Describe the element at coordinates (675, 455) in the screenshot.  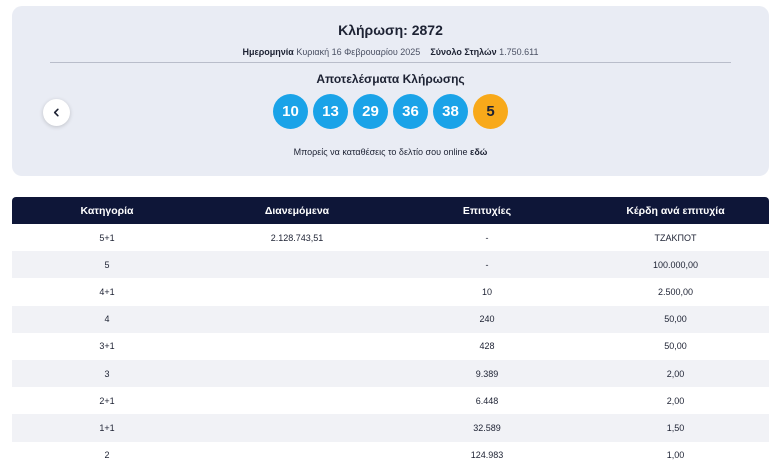
I see `cell-prize: 1,00` at that location.